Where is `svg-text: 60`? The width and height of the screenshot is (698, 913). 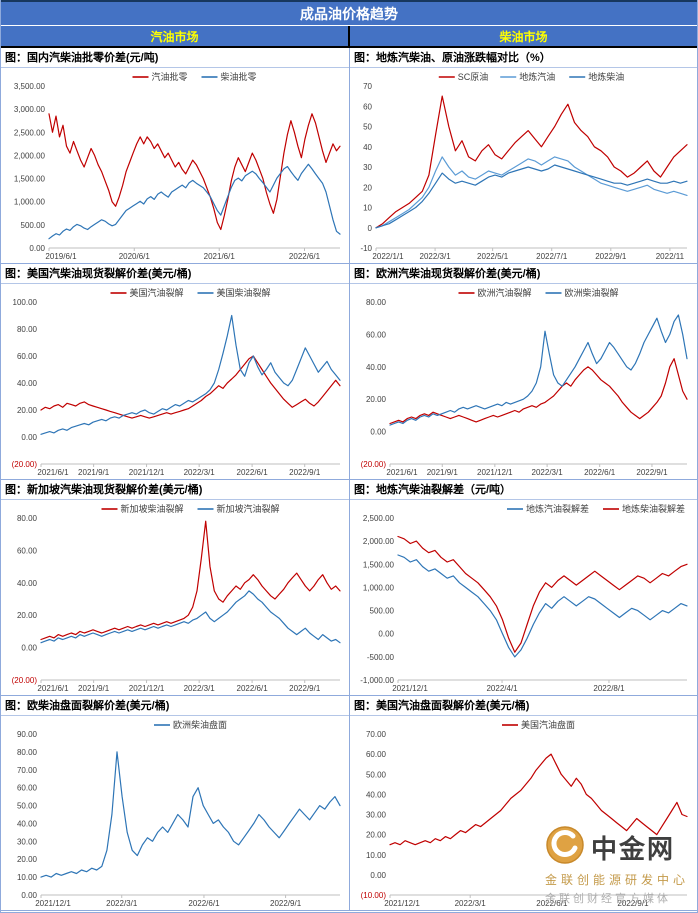 svg-text: 60 is located at coordinates (367, 106).